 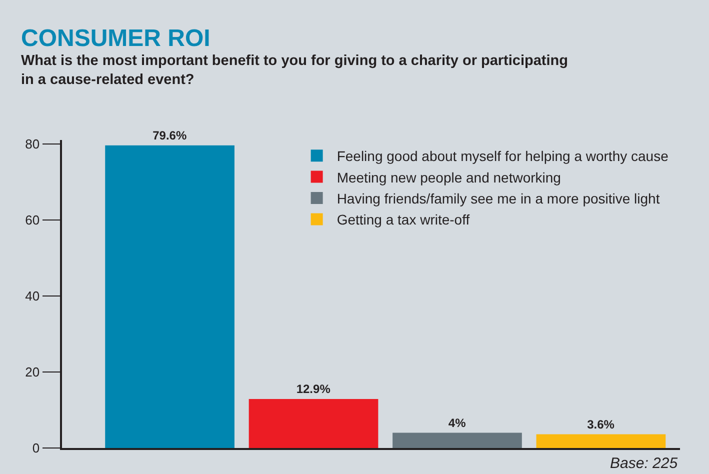 What do you see at coordinates (601, 424) in the screenshot?
I see `data-label: 3.6%` at bounding box center [601, 424].